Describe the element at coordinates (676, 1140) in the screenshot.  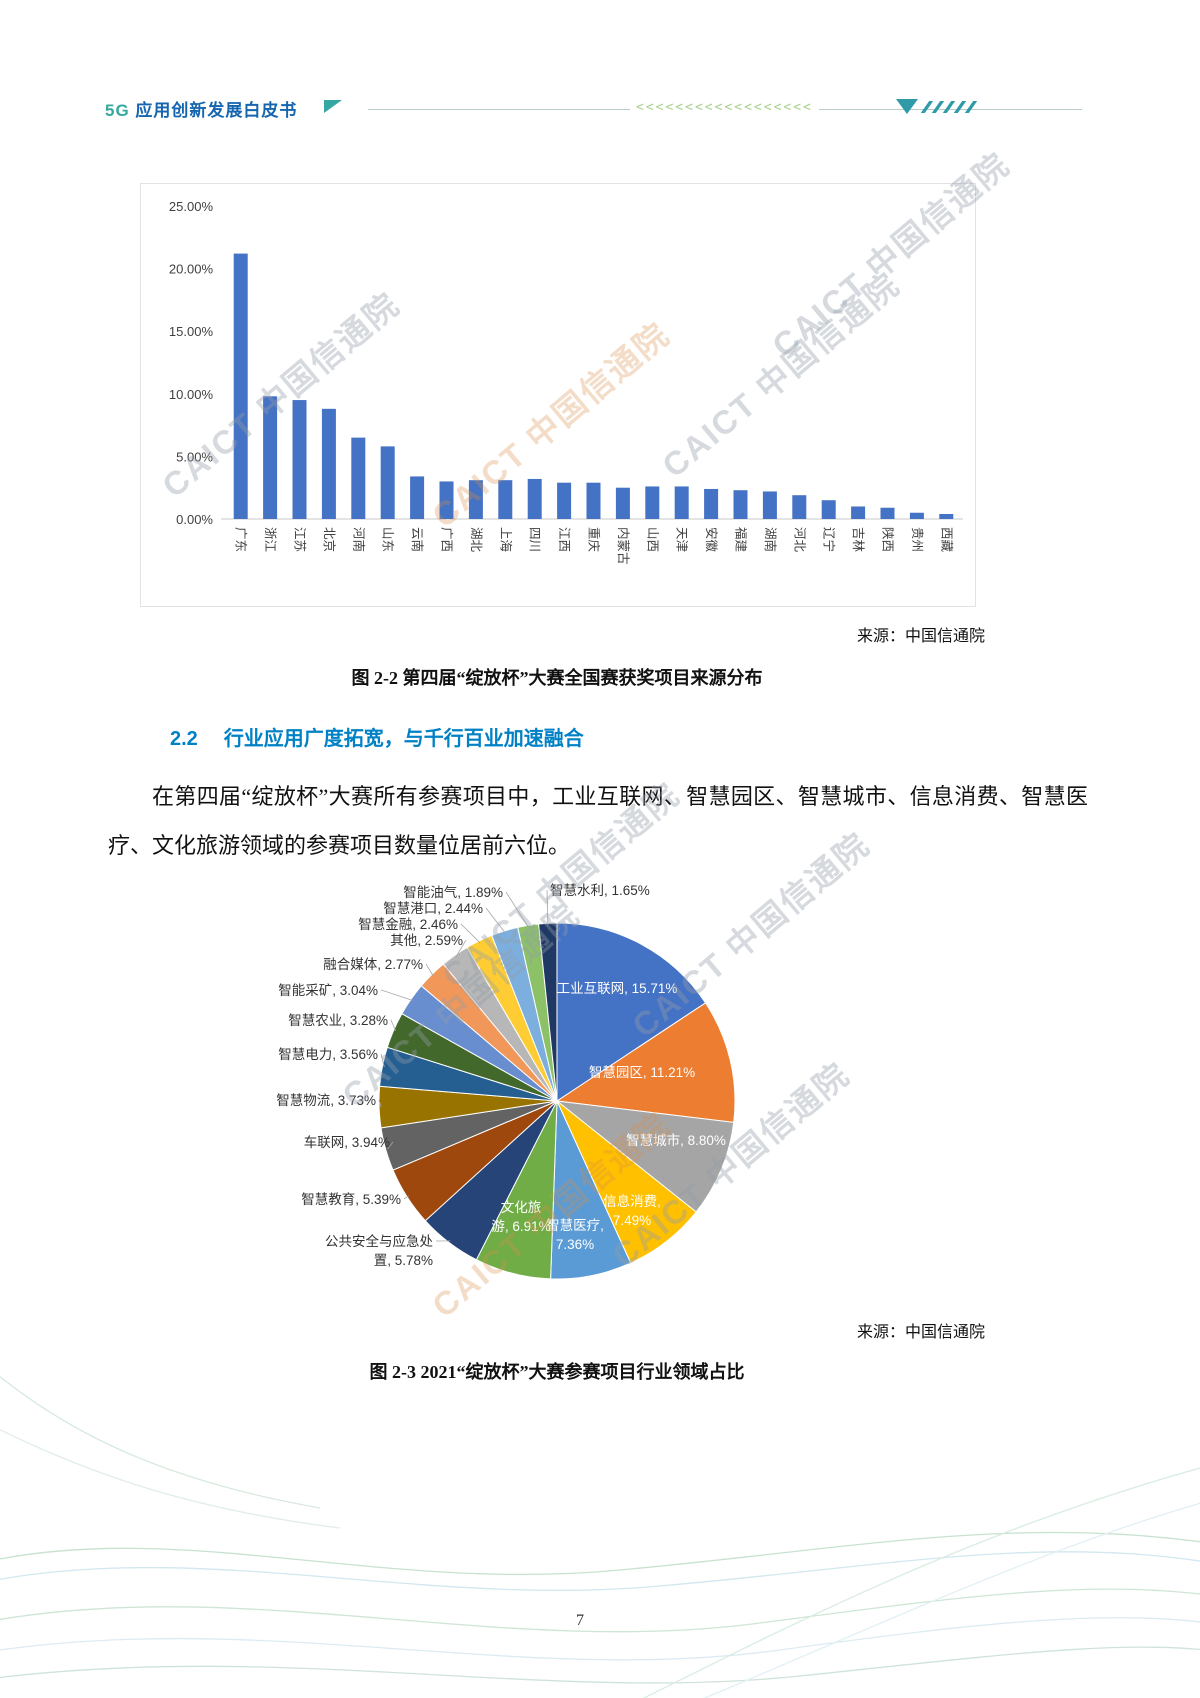
I see `pie-label: 智慧城市, 8.80%` at that location.